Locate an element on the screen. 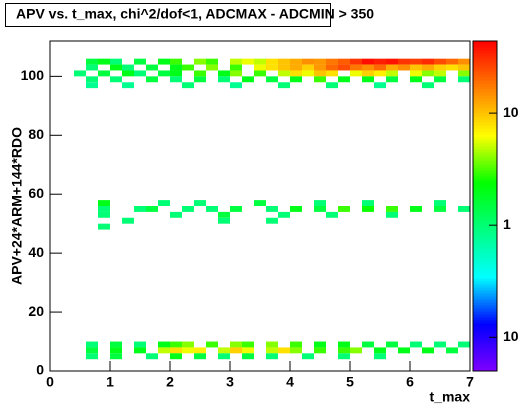 The width and height of the screenshot is (524, 412). y-tick-label: 100 is located at coordinates (33, 75).